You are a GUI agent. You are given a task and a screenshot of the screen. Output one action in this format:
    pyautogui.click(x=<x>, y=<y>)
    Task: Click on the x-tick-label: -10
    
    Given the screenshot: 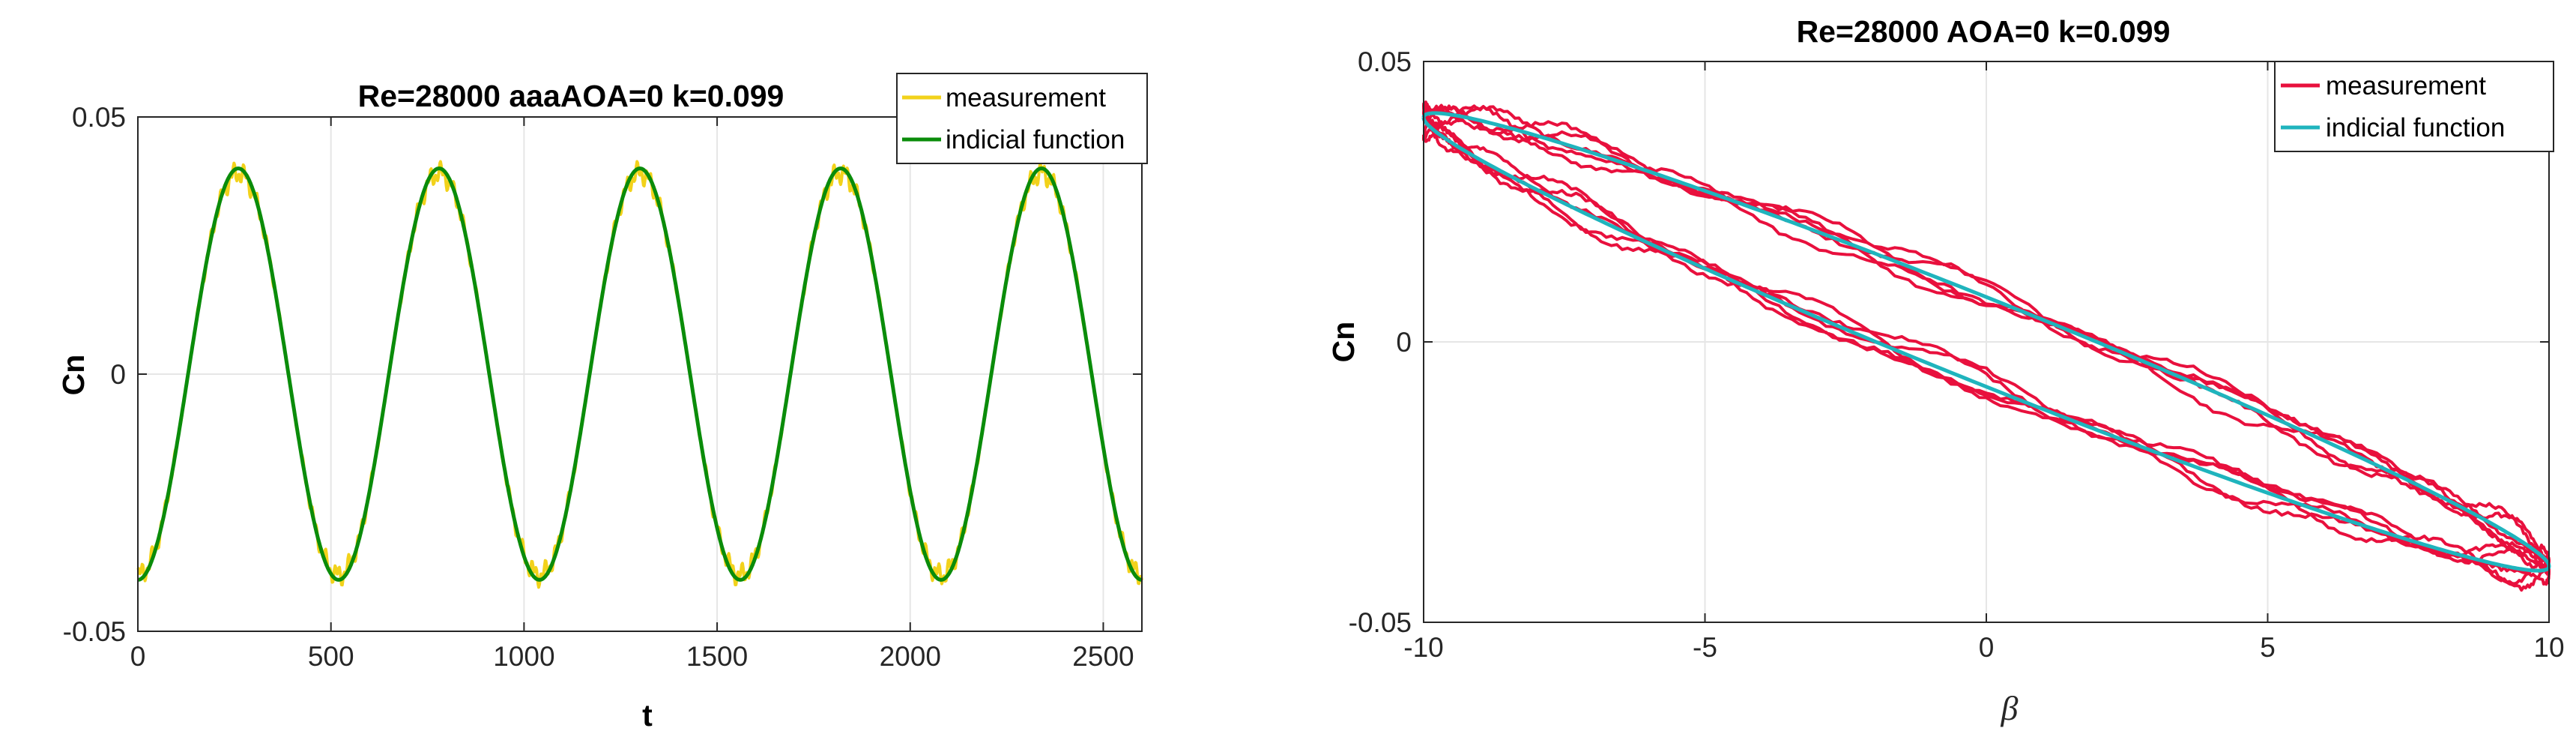 What is the action you would take?
    pyautogui.click(x=1423, y=647)
    